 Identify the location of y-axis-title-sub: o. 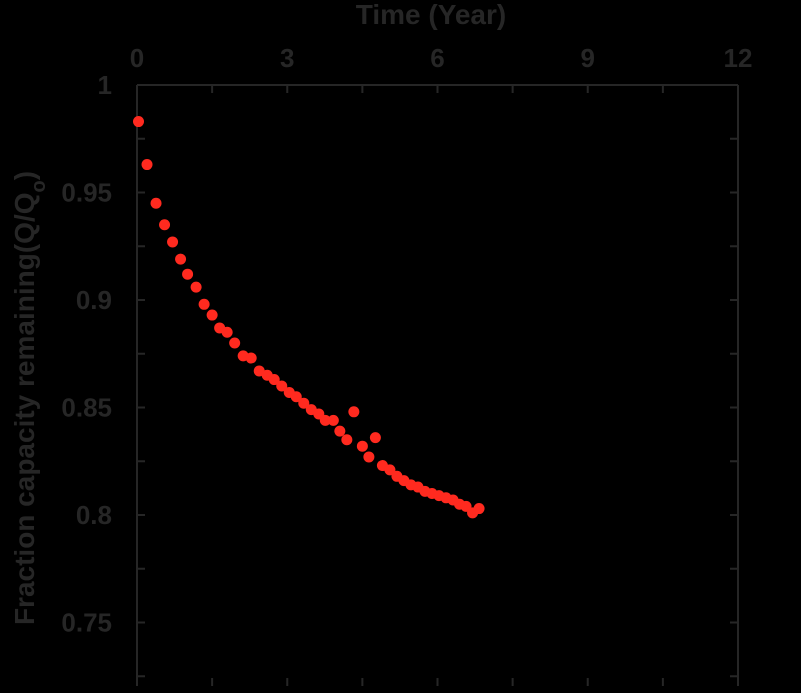
(39, 186).